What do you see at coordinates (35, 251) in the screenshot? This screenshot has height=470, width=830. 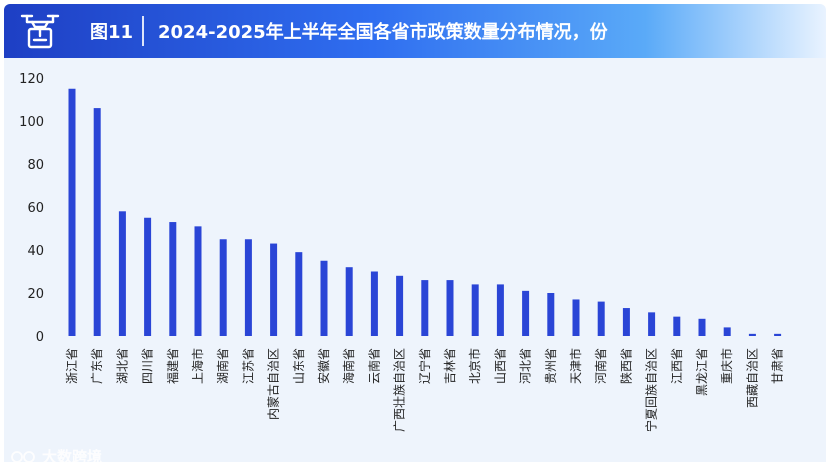 I see `y-tick-label: 40` at bounding box center [35, 251].